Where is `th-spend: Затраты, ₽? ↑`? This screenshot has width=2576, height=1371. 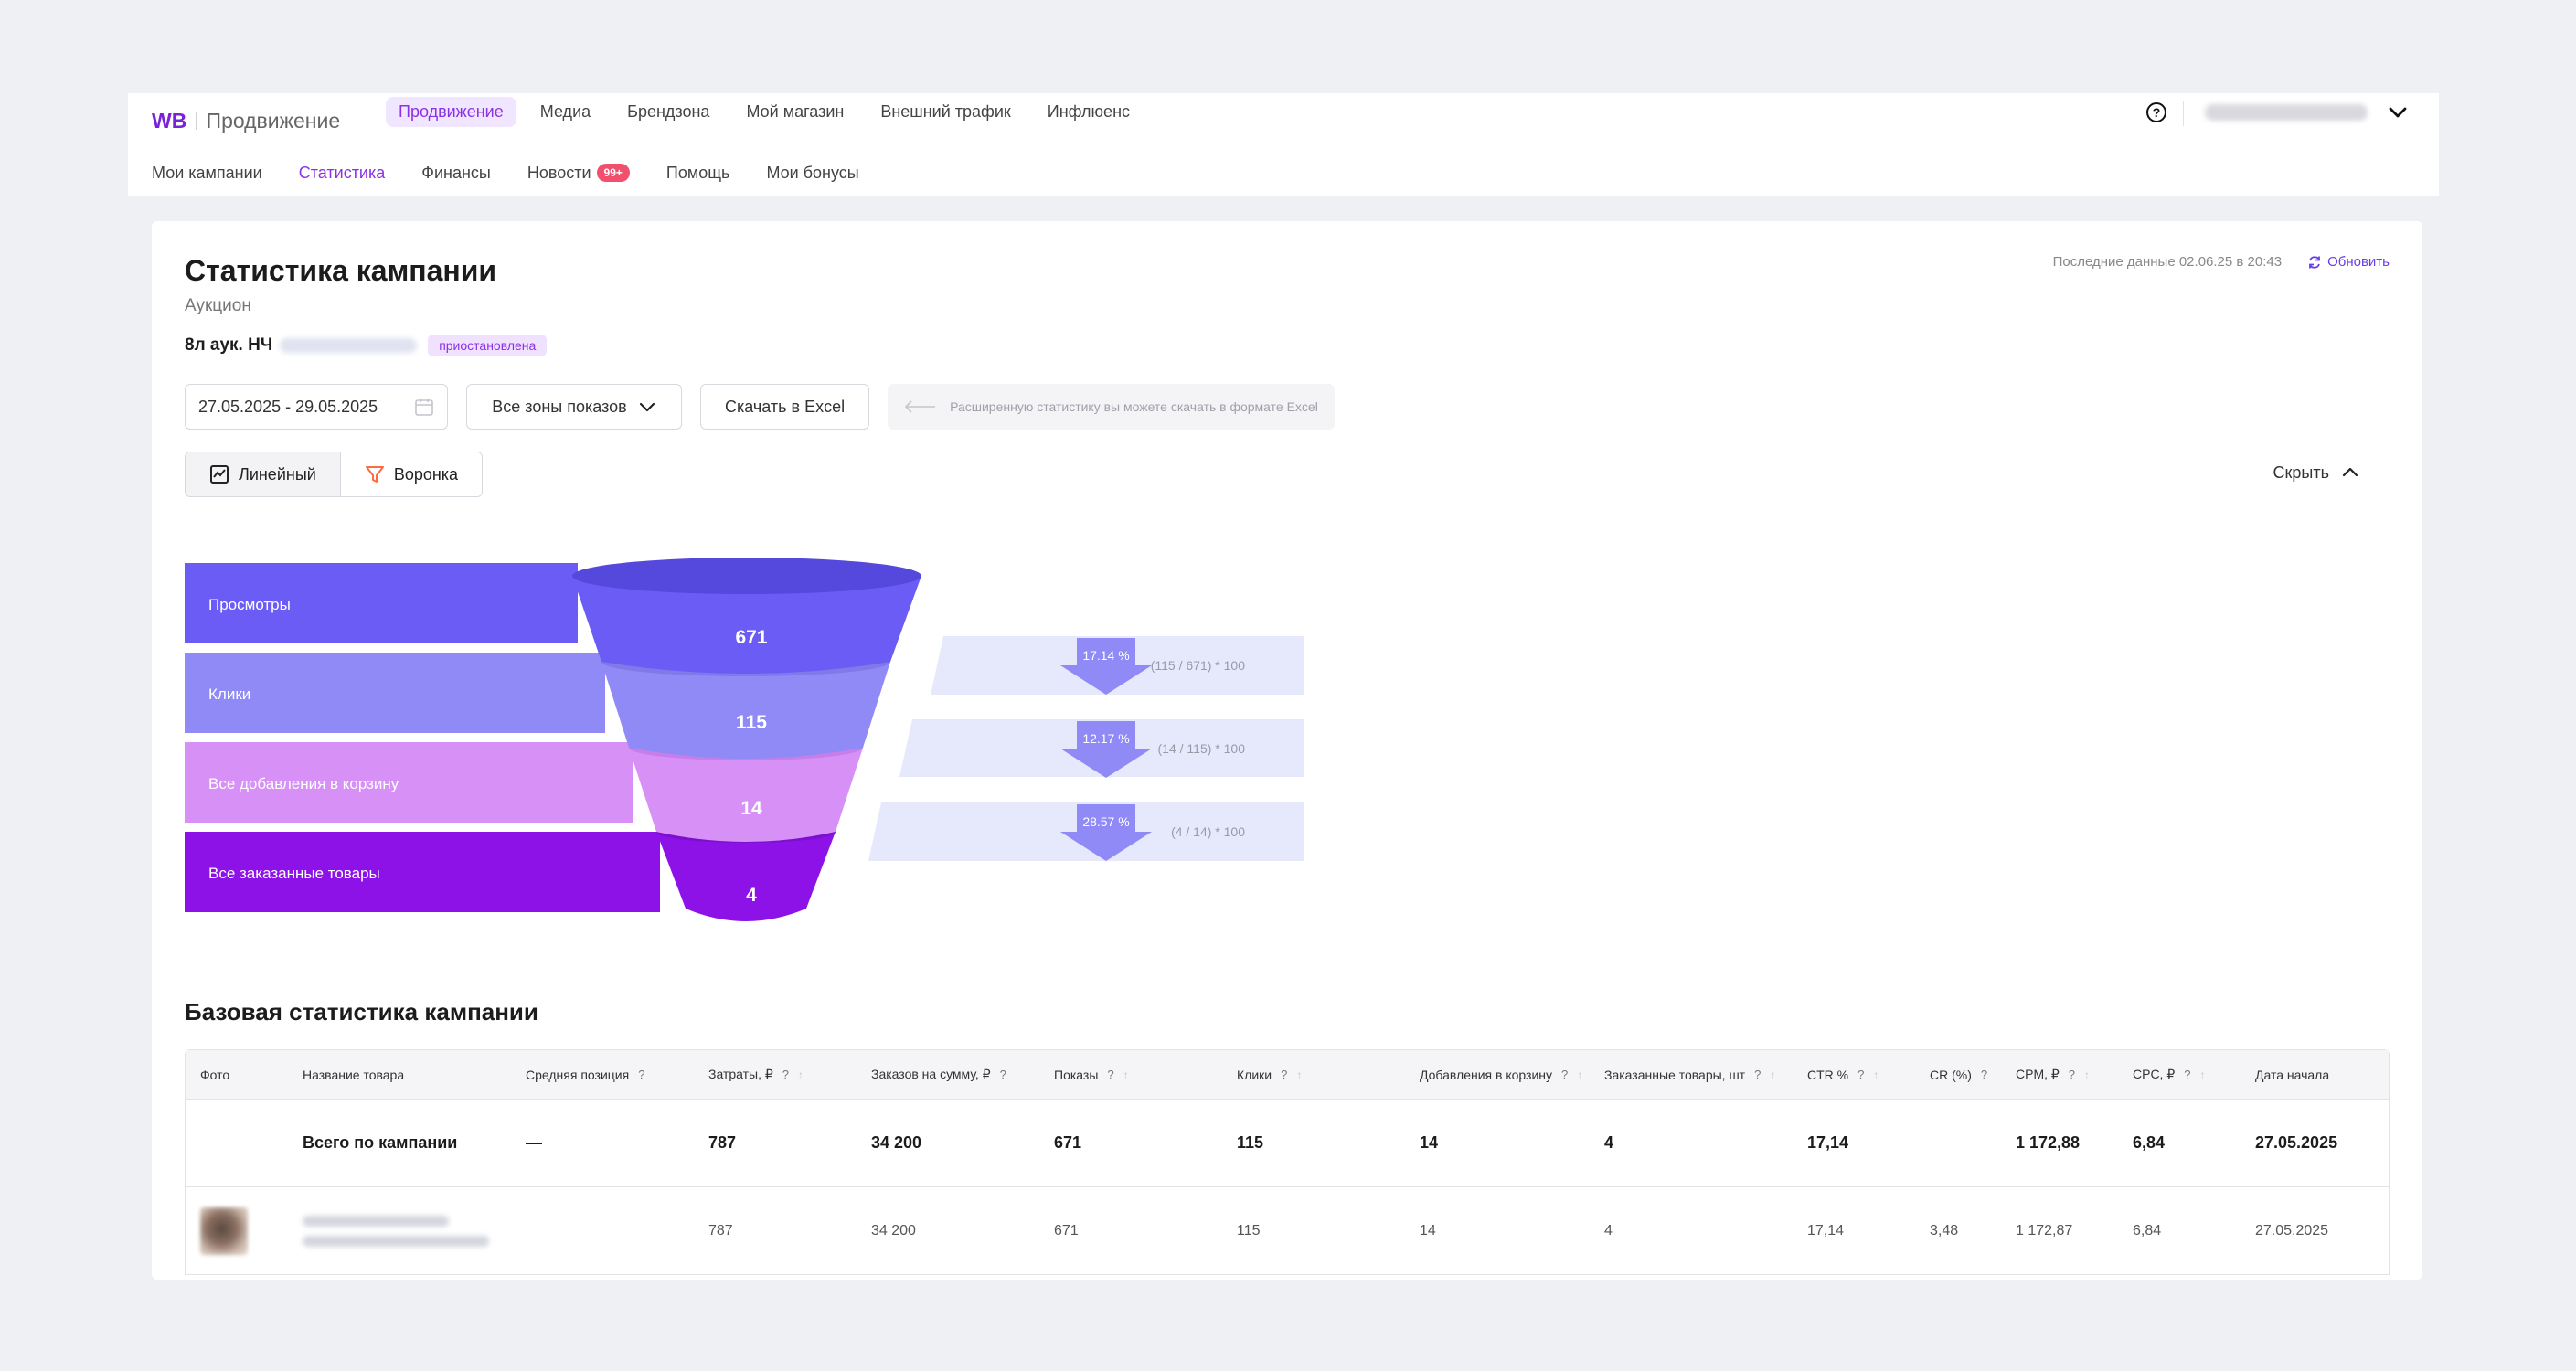
th-spend: Затраты, ₽? ↑ is located at coordinates (756, 1074).